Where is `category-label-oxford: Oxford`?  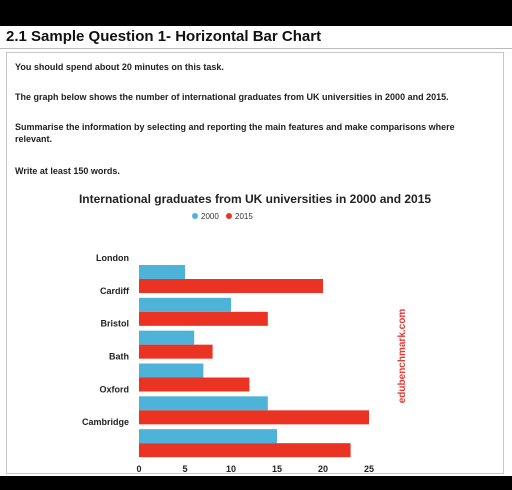
category-label-oxford: Oxford is located at coordinates (114, 389).